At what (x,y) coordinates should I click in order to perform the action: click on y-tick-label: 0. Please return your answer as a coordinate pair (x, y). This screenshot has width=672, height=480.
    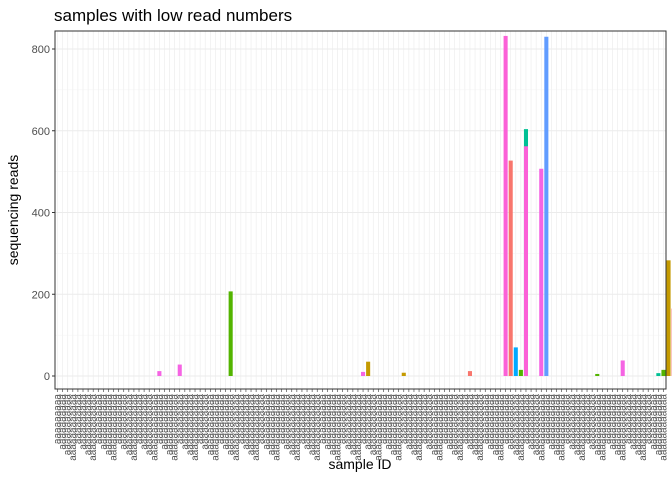
    Looking at the image, I should click on (47, 377).